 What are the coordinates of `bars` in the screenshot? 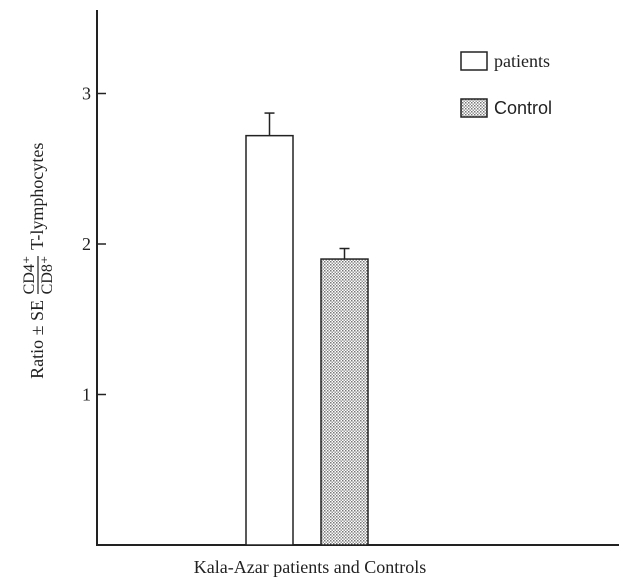 It's located at (307, 329).